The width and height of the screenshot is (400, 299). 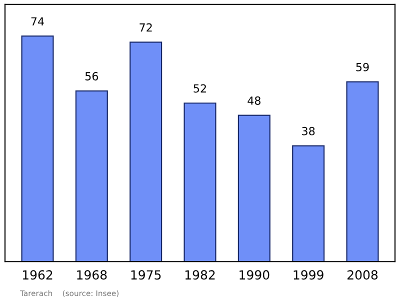 What do you see at coordinates (146, 275) in the screenshot?
I see `x-tick-label: 1975` at bounding box center [146, 275].